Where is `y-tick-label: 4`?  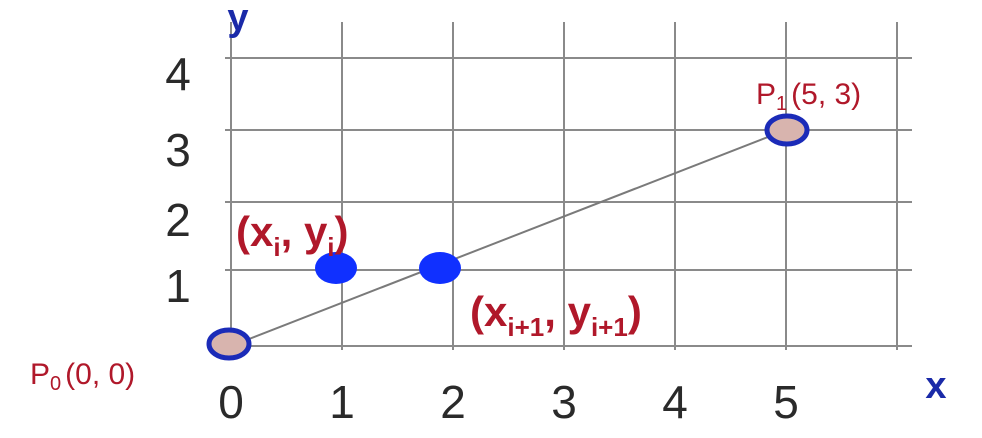 y-tick-label: 4 is located at coordinates (178, 74).